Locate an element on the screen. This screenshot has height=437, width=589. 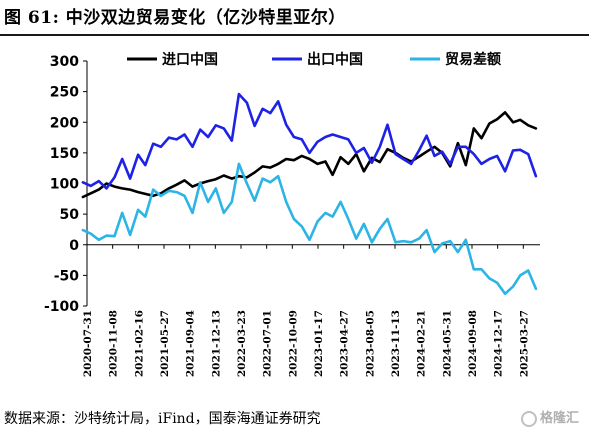
x-tick-label: 2023-04-27 is located at coordinates (345, 343).